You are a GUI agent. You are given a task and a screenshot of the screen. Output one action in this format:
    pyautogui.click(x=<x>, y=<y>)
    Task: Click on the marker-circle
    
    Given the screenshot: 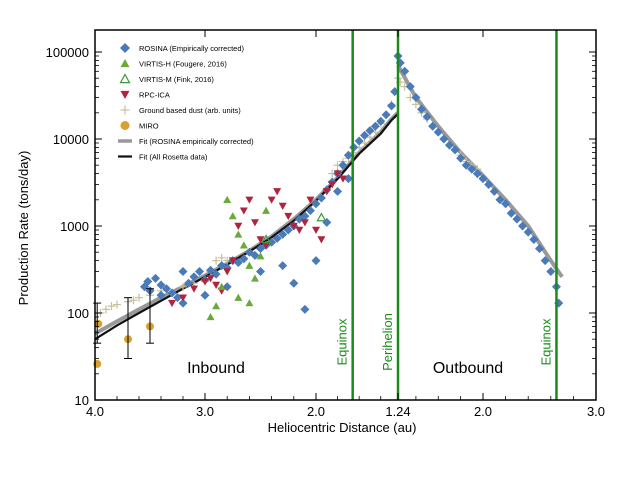 What is the action you would take?
    pyautogui.click(x=98, y=323)
    